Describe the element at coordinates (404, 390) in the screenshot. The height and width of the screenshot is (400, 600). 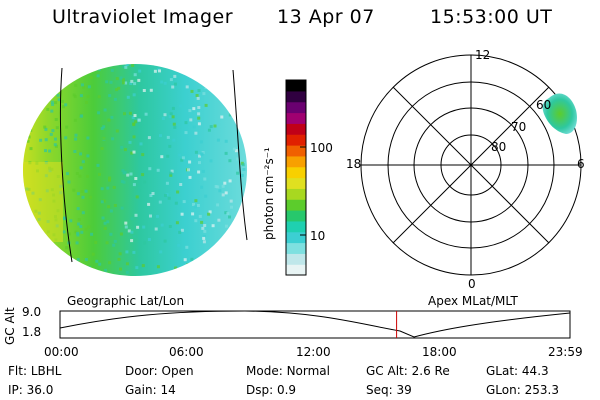
I see `status-seq-value: 39` at that location.